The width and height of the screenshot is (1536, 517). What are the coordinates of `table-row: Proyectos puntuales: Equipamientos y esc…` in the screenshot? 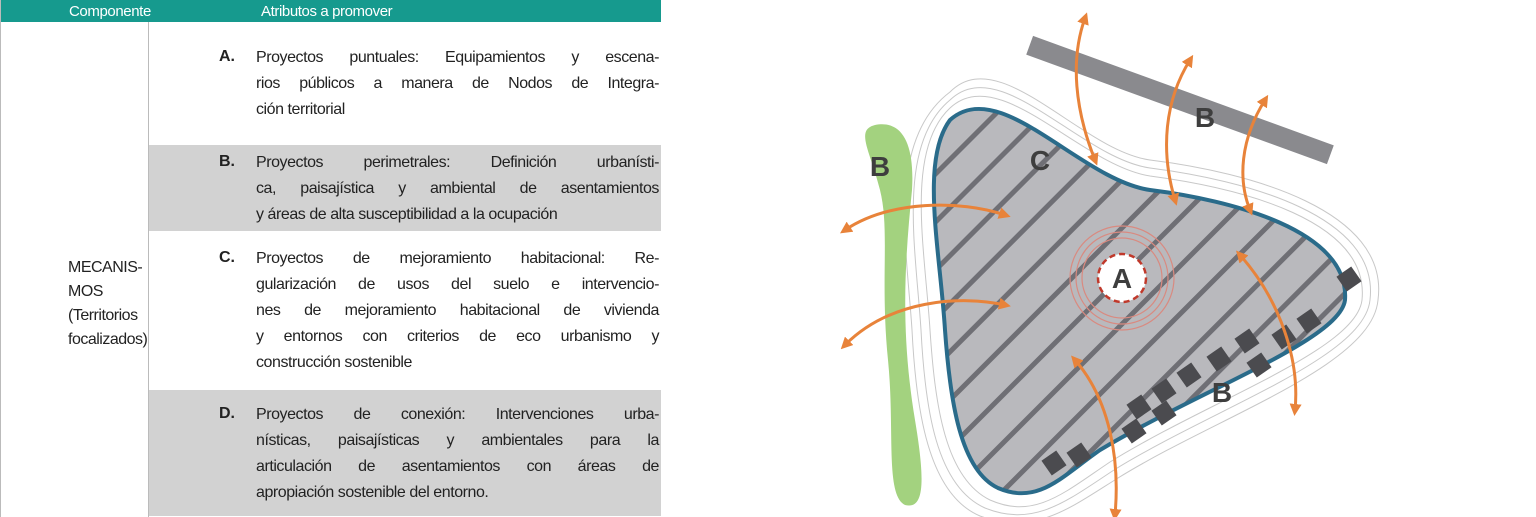 It's located at (405, 83).